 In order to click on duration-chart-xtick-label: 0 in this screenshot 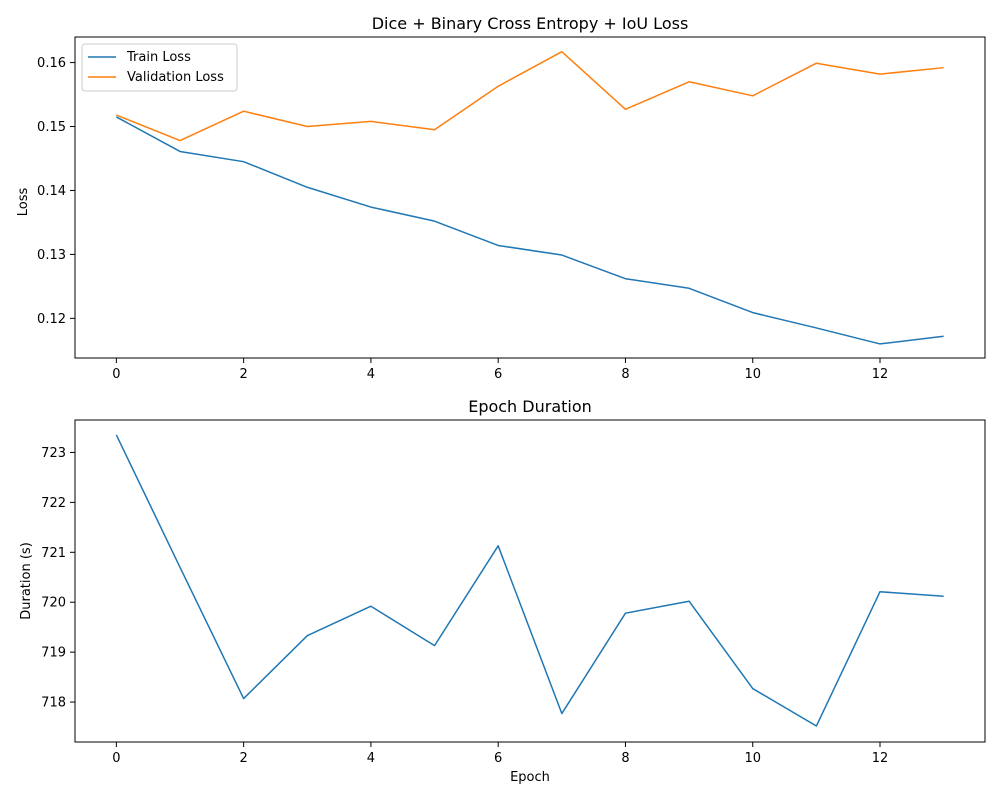, I will do `click(116, 758)`.